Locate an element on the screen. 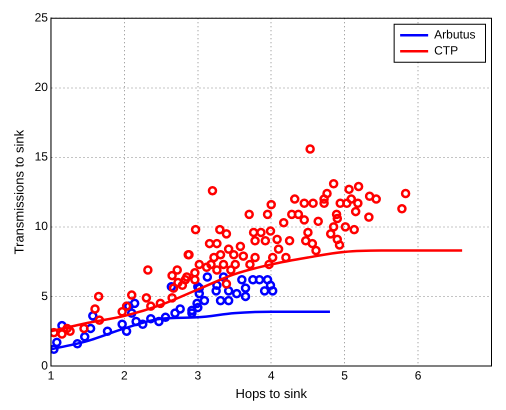 The width and height of the screenshot is (506, 410). x-tick-label: 2 is located at coordinates (124, 375).